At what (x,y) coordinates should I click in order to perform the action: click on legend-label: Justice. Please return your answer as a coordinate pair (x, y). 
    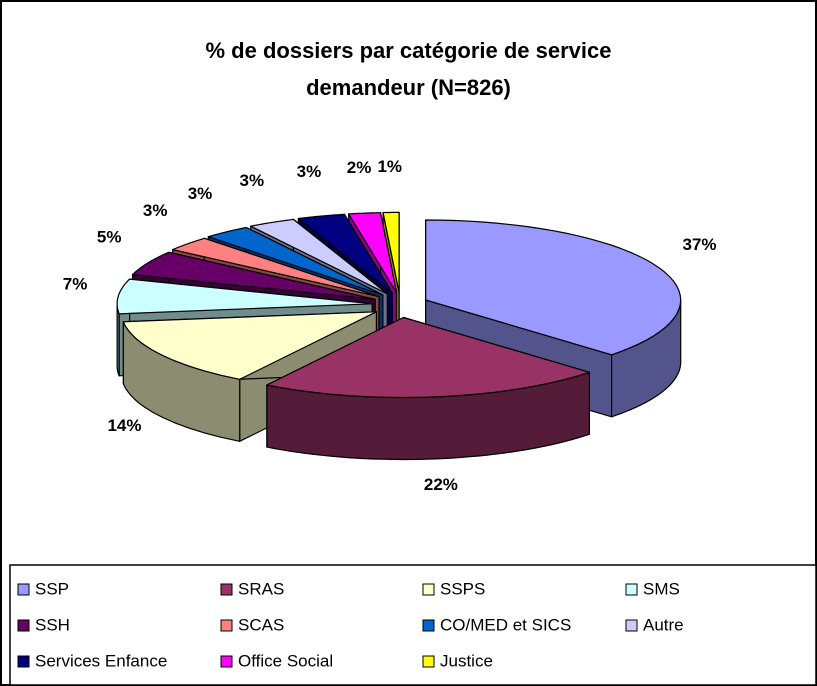
    Looking at the image, I should click on (466, 660).